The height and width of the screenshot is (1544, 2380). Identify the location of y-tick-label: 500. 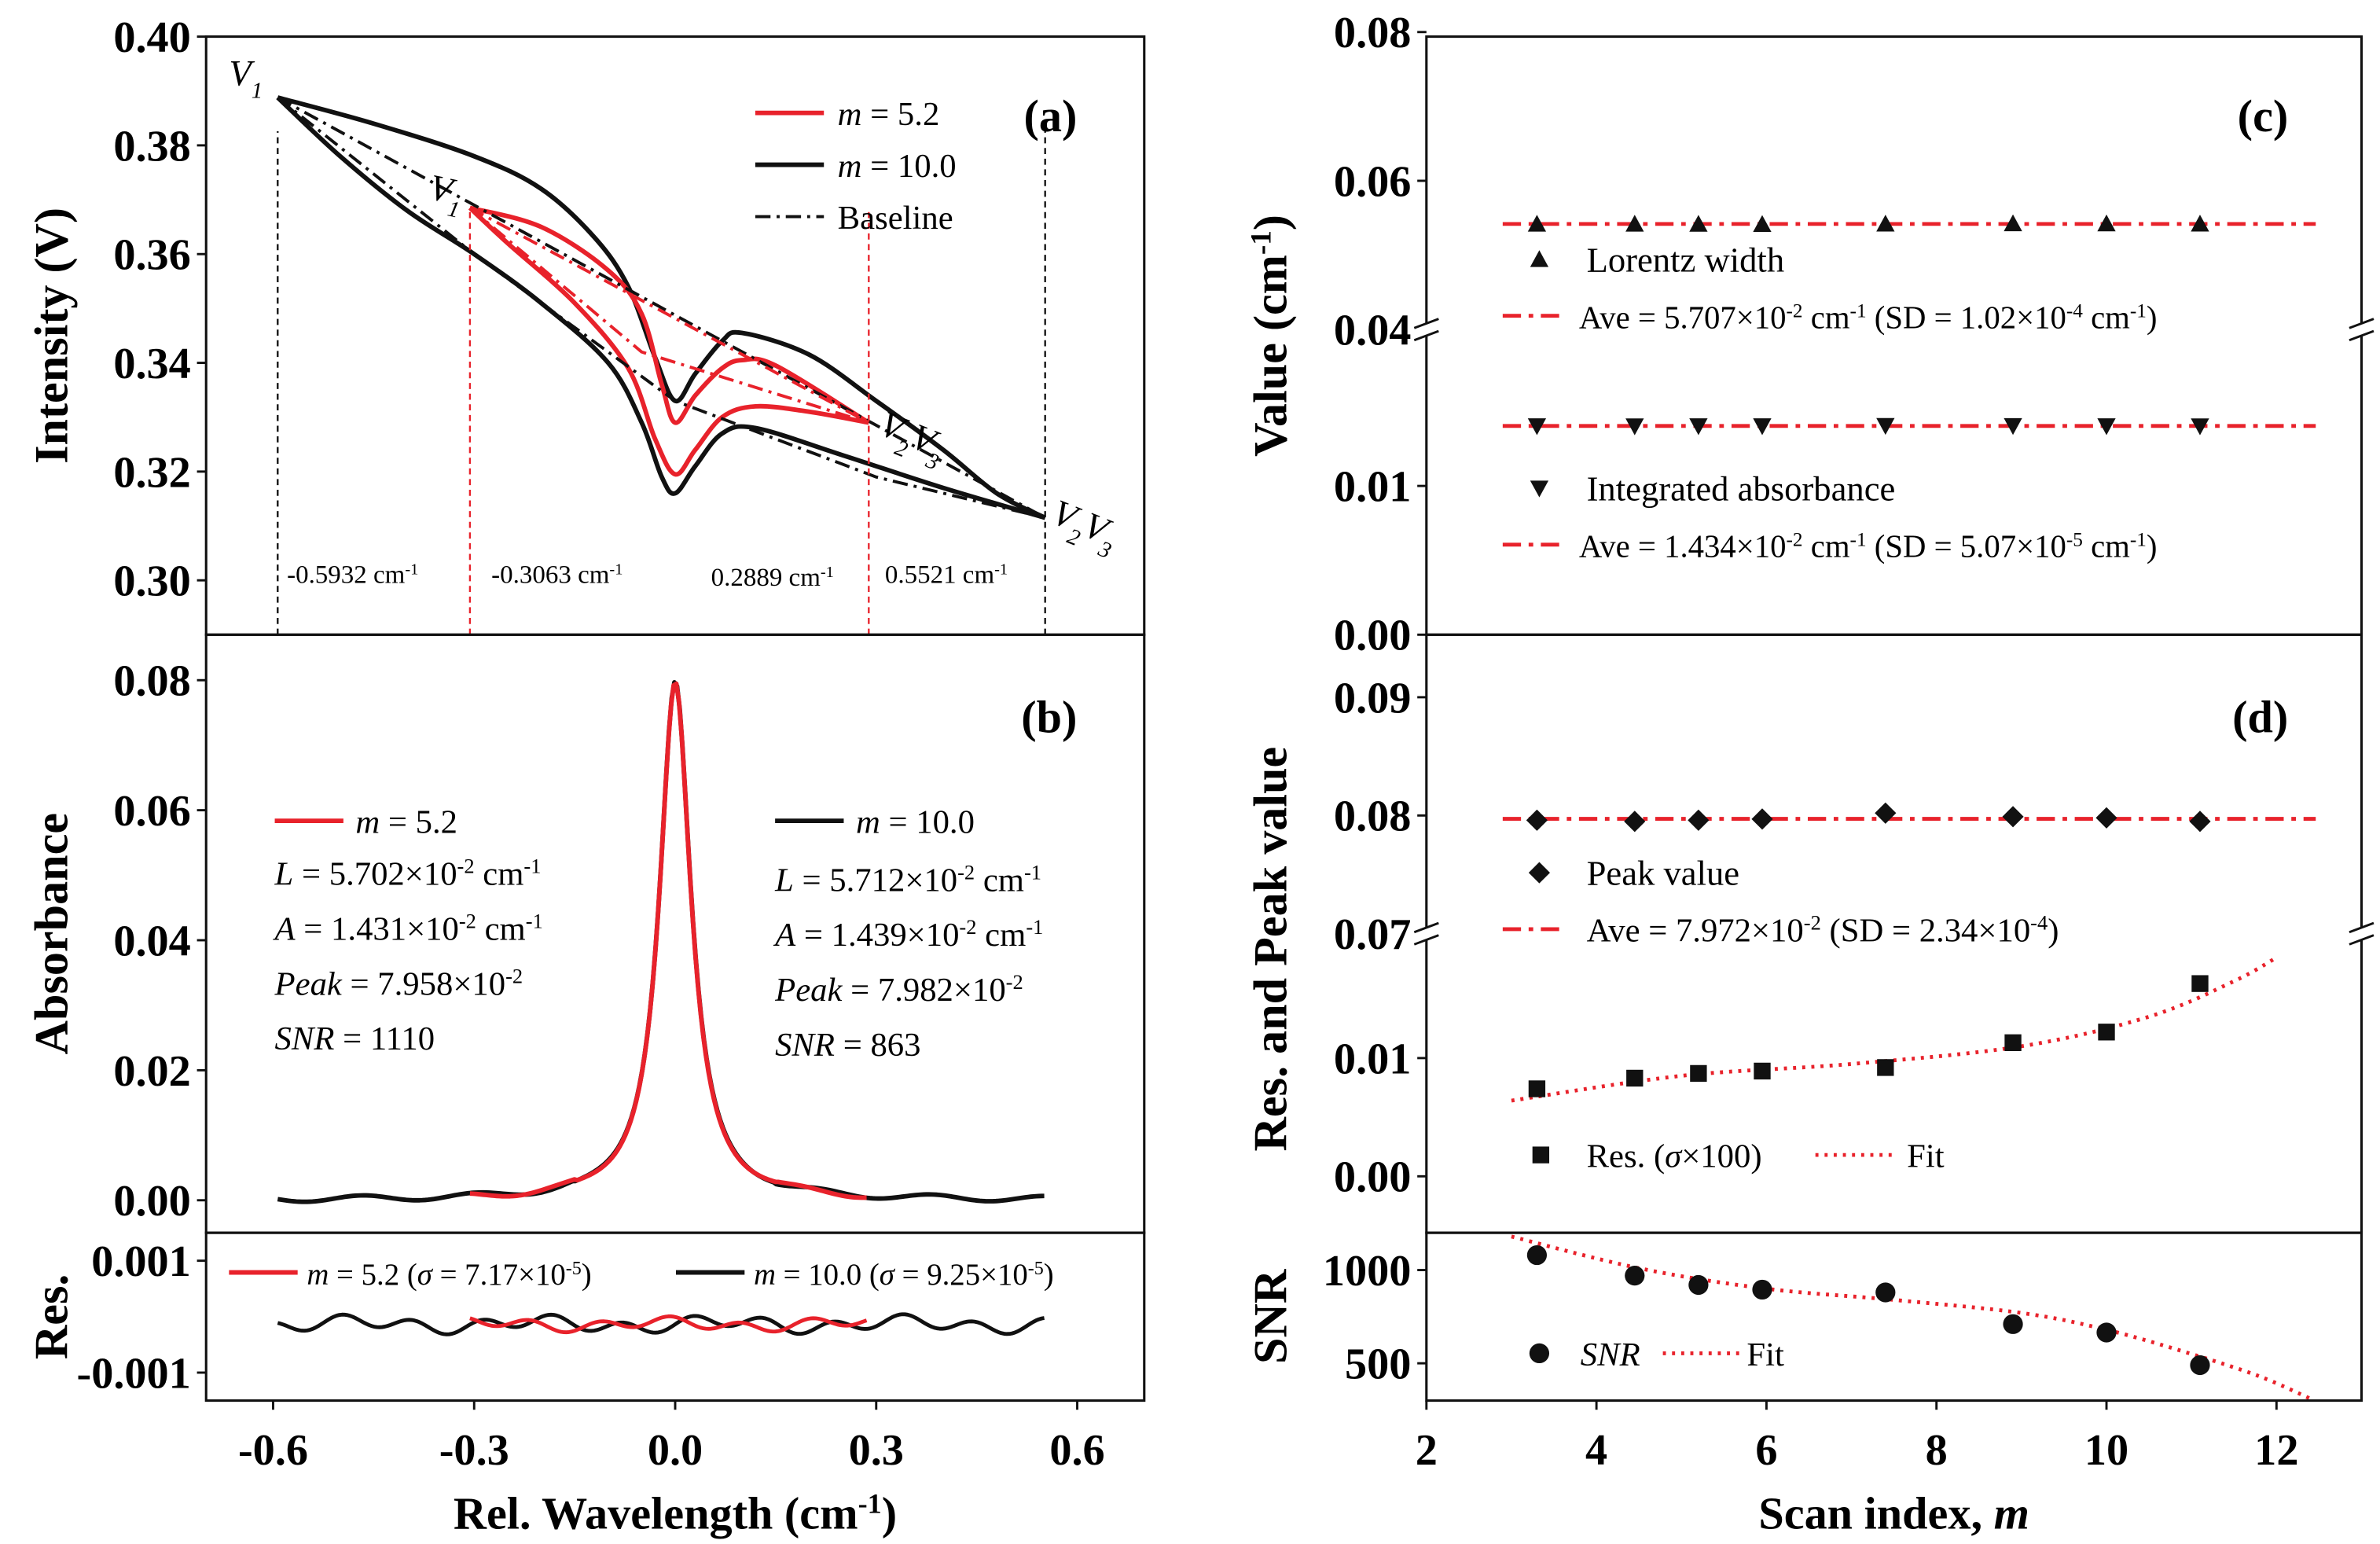
(1378, 1365).